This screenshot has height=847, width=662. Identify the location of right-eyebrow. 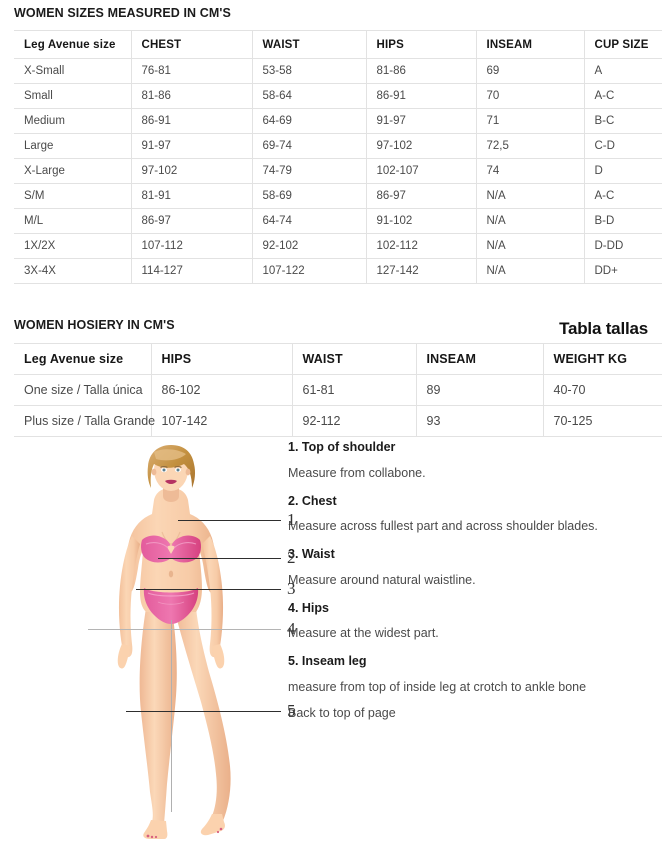
(178, 467).